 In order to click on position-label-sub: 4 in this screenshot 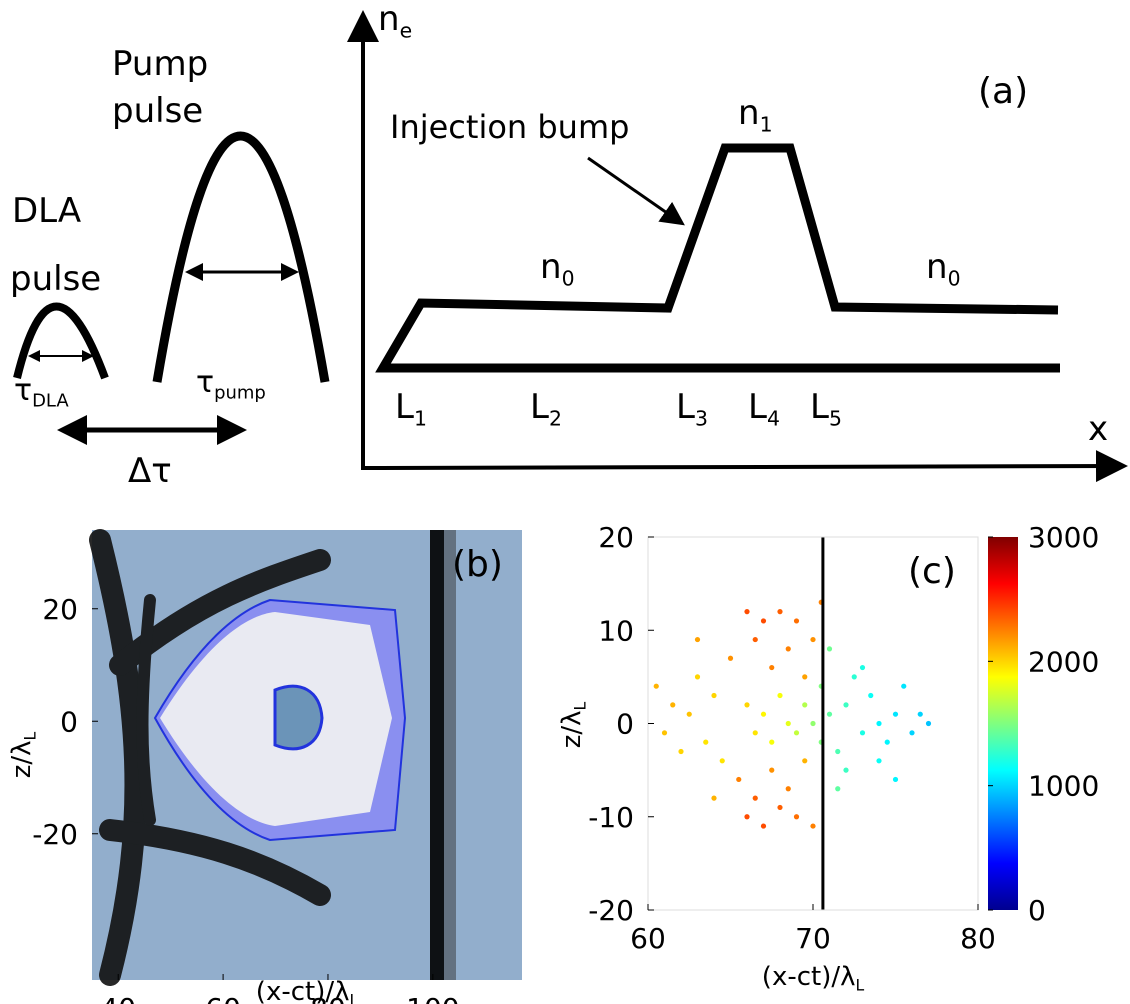, I will do `click(773, 418)`.